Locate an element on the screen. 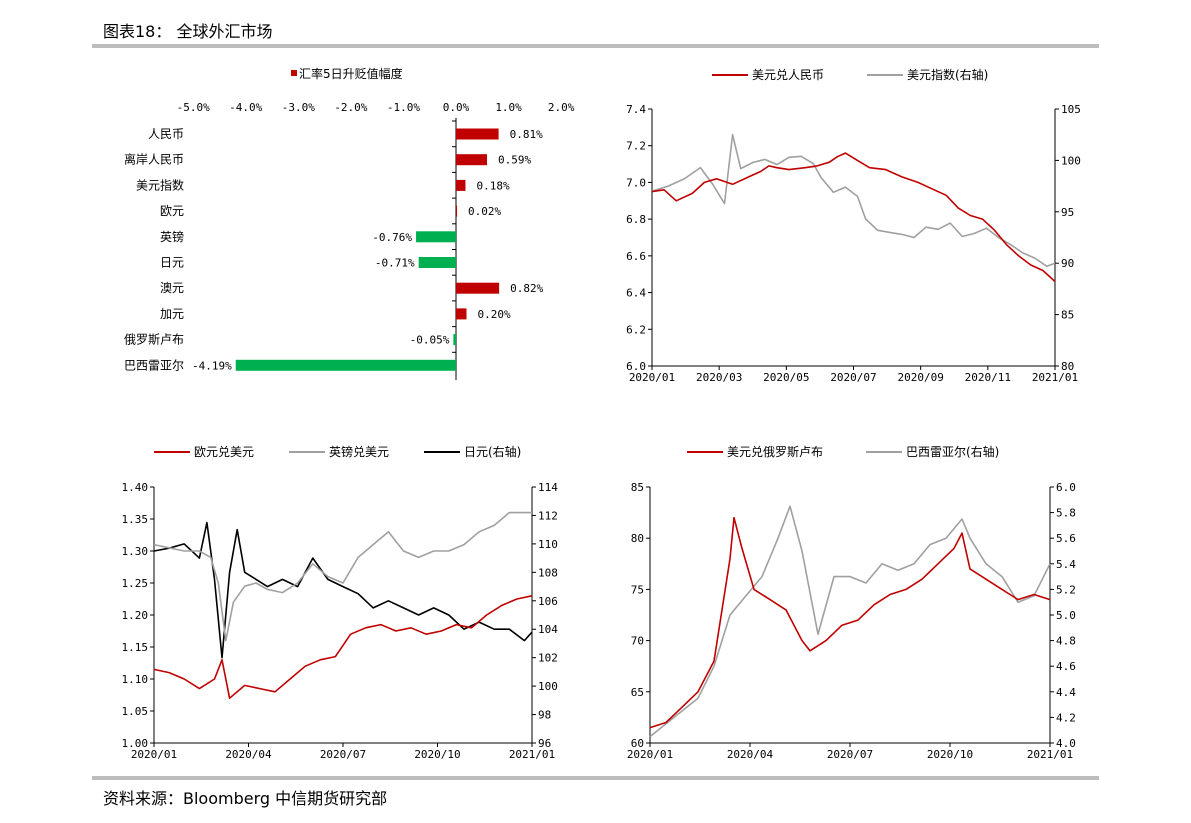 This screenshot has width=1191, height=823. y-tick-label-right: 4.2 is located at coordinates (1066, 717).